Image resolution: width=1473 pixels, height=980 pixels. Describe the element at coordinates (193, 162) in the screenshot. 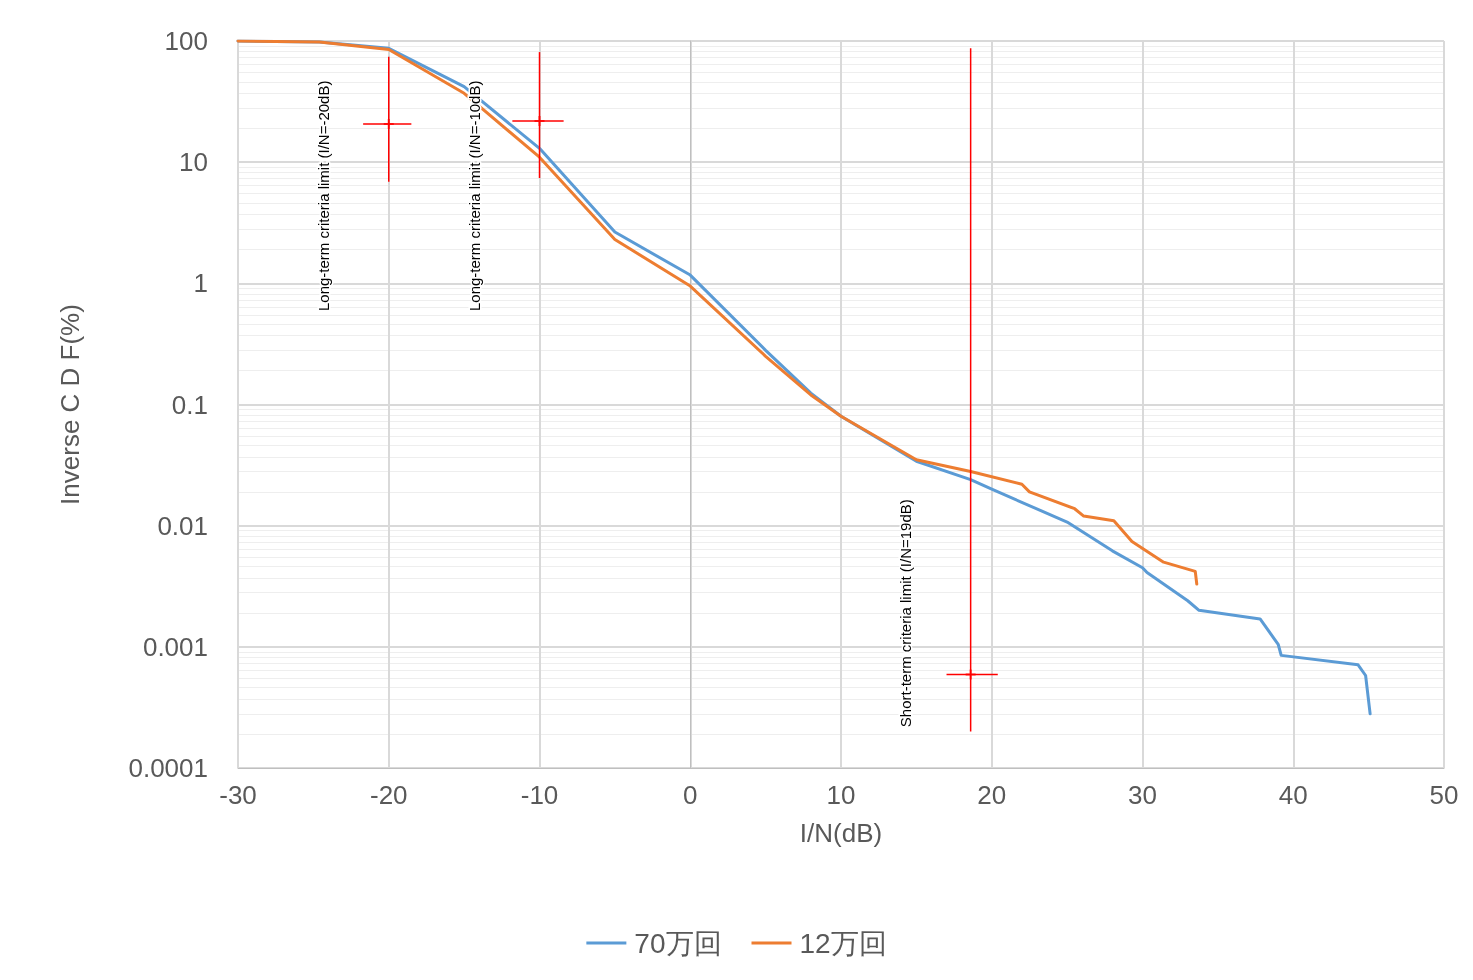

I see `y-tick-label: 10` at that location.